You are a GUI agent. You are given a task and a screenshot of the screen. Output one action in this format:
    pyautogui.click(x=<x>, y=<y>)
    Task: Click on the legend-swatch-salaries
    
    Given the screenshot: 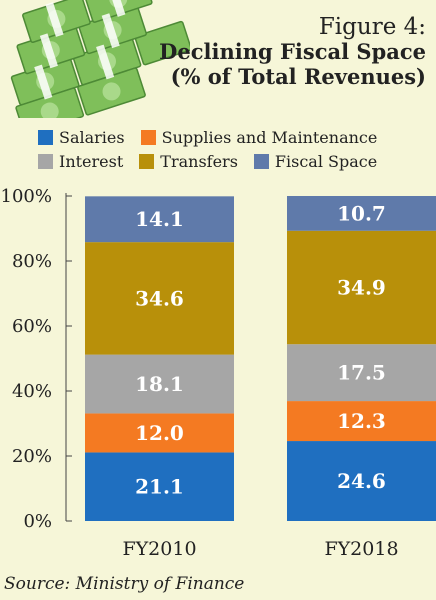 What is the action you would take?
    pyautogui.click(x=45, y=137)
    